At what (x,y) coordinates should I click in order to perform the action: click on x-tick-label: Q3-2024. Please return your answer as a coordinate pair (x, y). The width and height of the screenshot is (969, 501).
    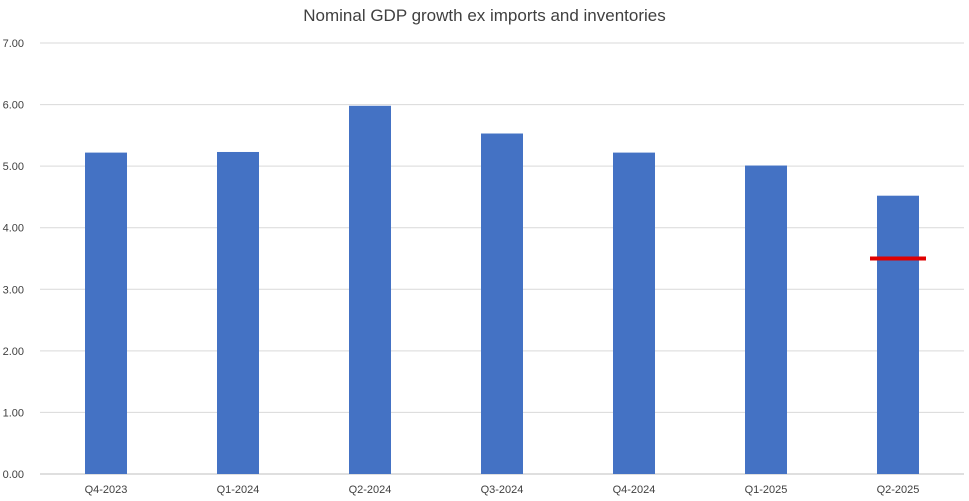
    Looking at the image, I should click on (502, 490).